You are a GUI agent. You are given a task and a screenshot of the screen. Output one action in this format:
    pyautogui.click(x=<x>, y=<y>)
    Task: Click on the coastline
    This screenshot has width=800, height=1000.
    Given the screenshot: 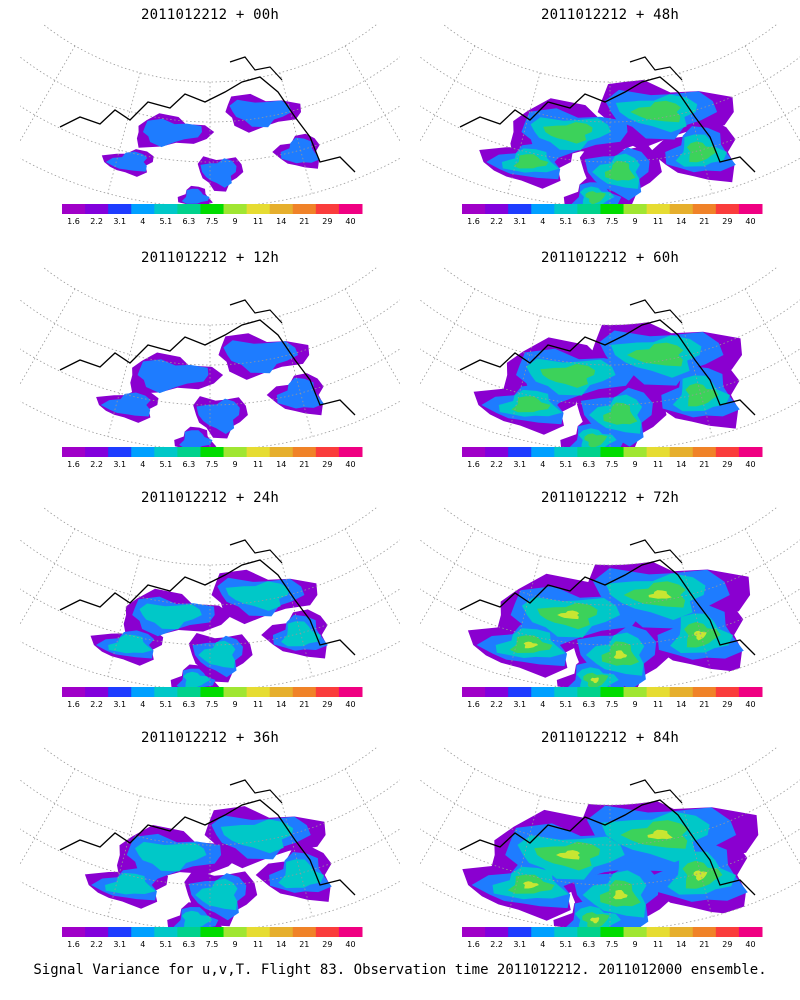 What is the action you would take?
    pyautogui.click(x=207, y=847)
    